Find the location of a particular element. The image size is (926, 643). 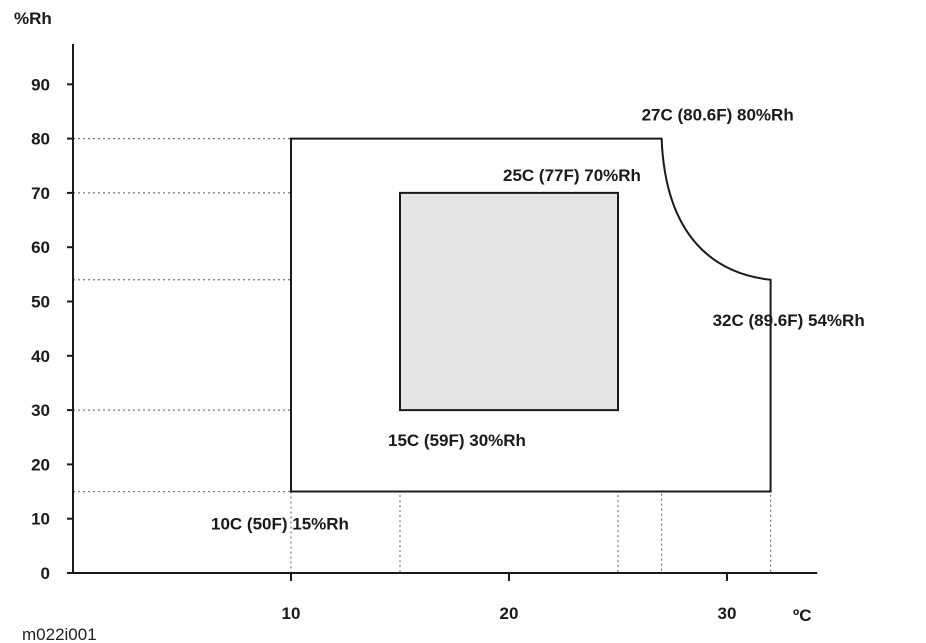

point-annotation: 32C (89.6F) 54%Rh is located at coordinates (789, 320).